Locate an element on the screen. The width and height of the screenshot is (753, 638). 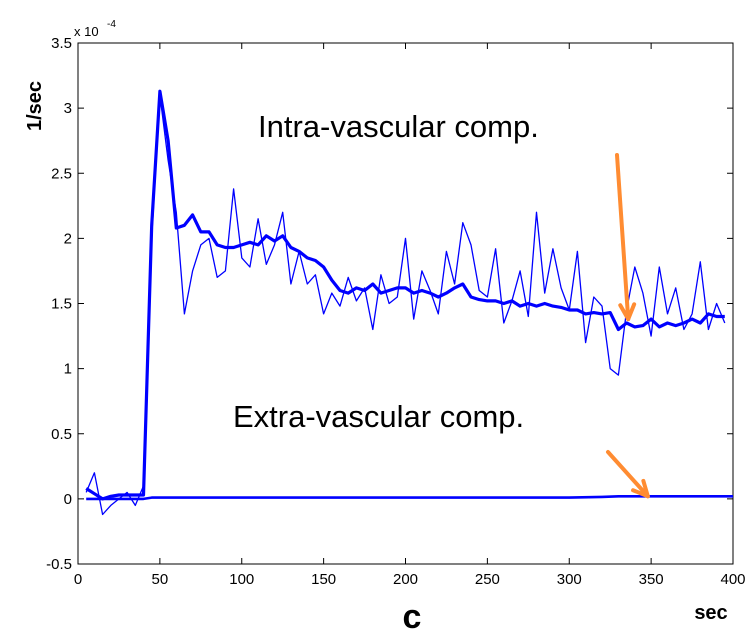
y-exponent-power: -4 is located at coordinates (111, 24).